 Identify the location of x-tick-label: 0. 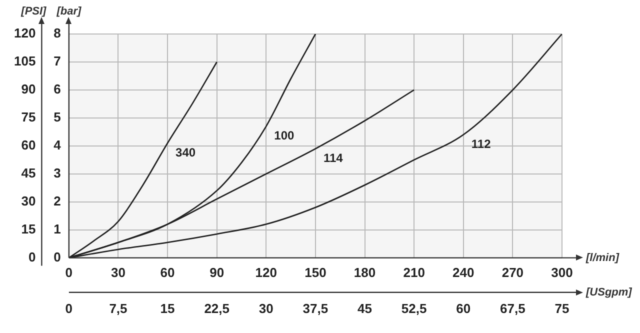
(69, 272).